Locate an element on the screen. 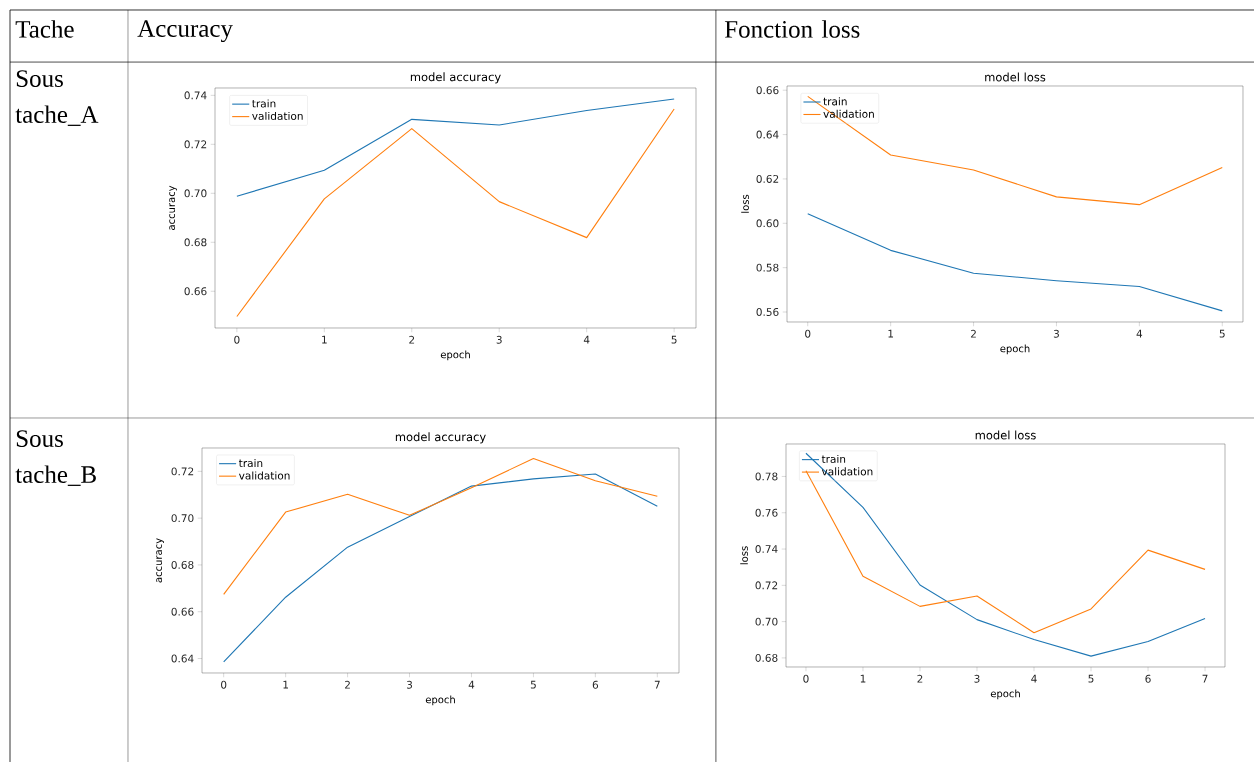 This screenshot has height=762, width=1254. text: Fonction loss is located at coordinates (792, 29).